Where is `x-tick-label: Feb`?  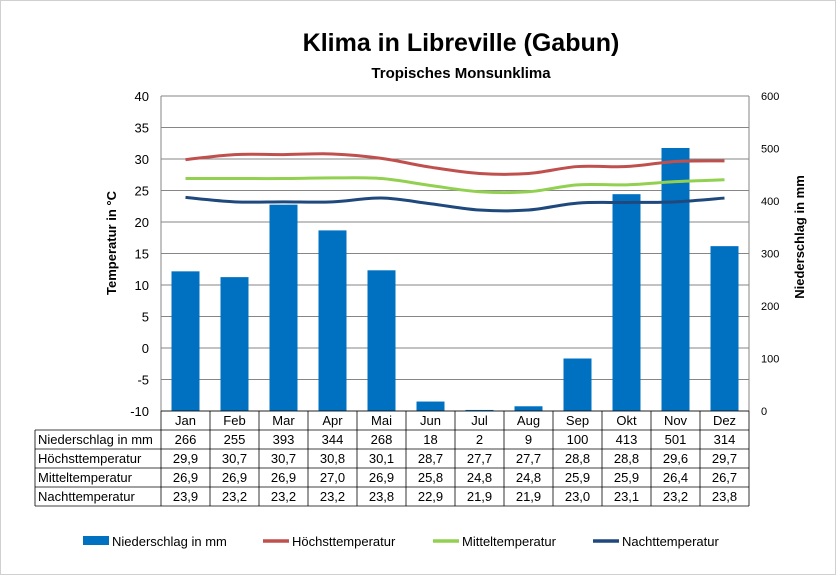 x-tick-label: Feb is located at coordinates (234, 420).